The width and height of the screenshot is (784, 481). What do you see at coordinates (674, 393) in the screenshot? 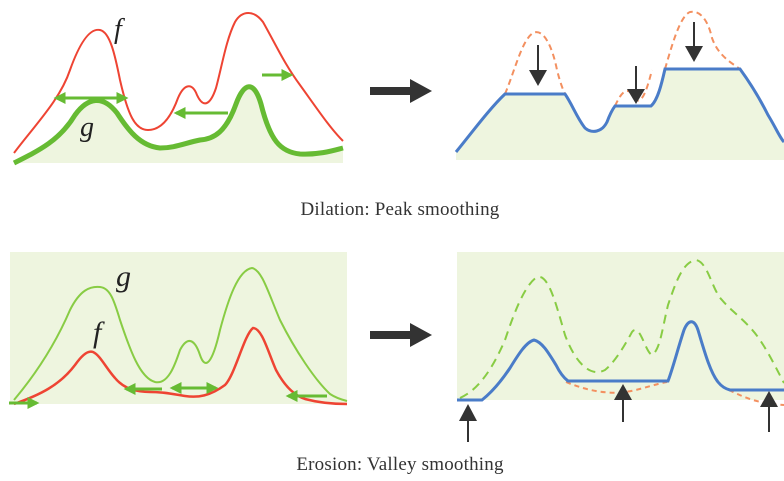
I see `erosion-original-dashed-orange-curve` at bounding box center [674, 393].